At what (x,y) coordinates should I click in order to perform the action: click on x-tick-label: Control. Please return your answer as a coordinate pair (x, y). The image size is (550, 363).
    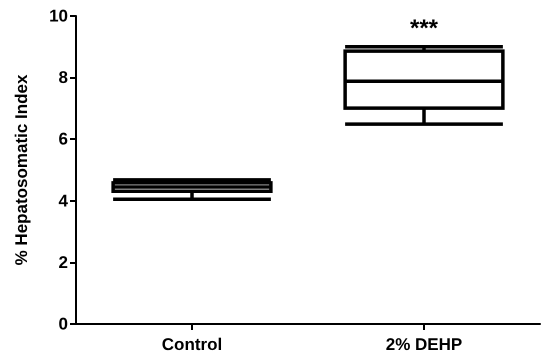
    Looking at the image, I should click on (192, 344).